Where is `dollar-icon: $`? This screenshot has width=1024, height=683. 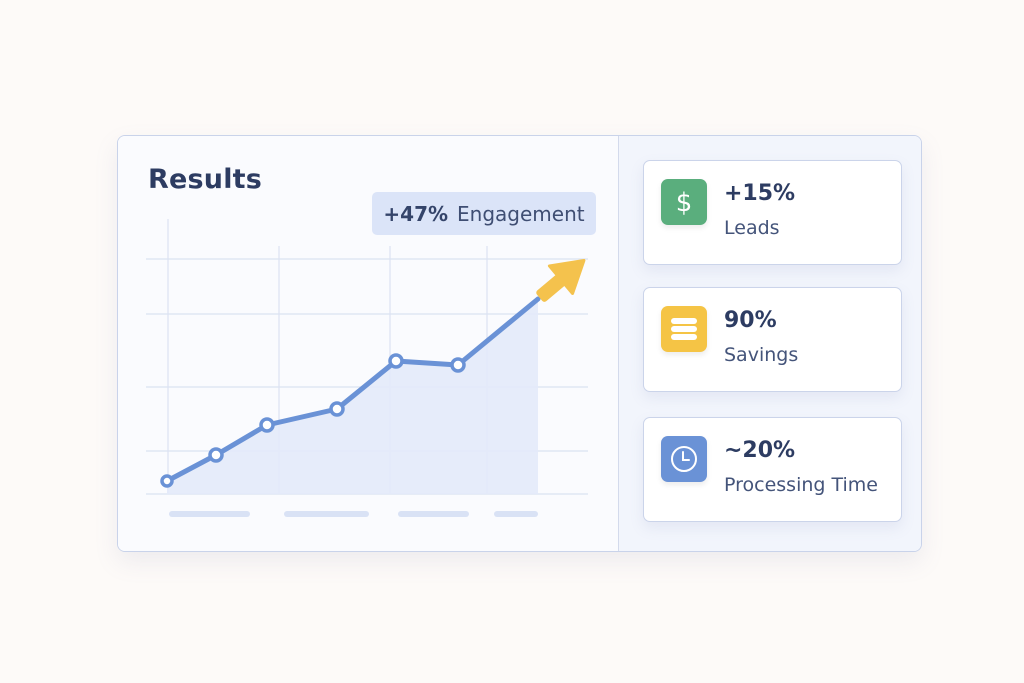 dollar-icon: $ is located at coordinates (684, 202).